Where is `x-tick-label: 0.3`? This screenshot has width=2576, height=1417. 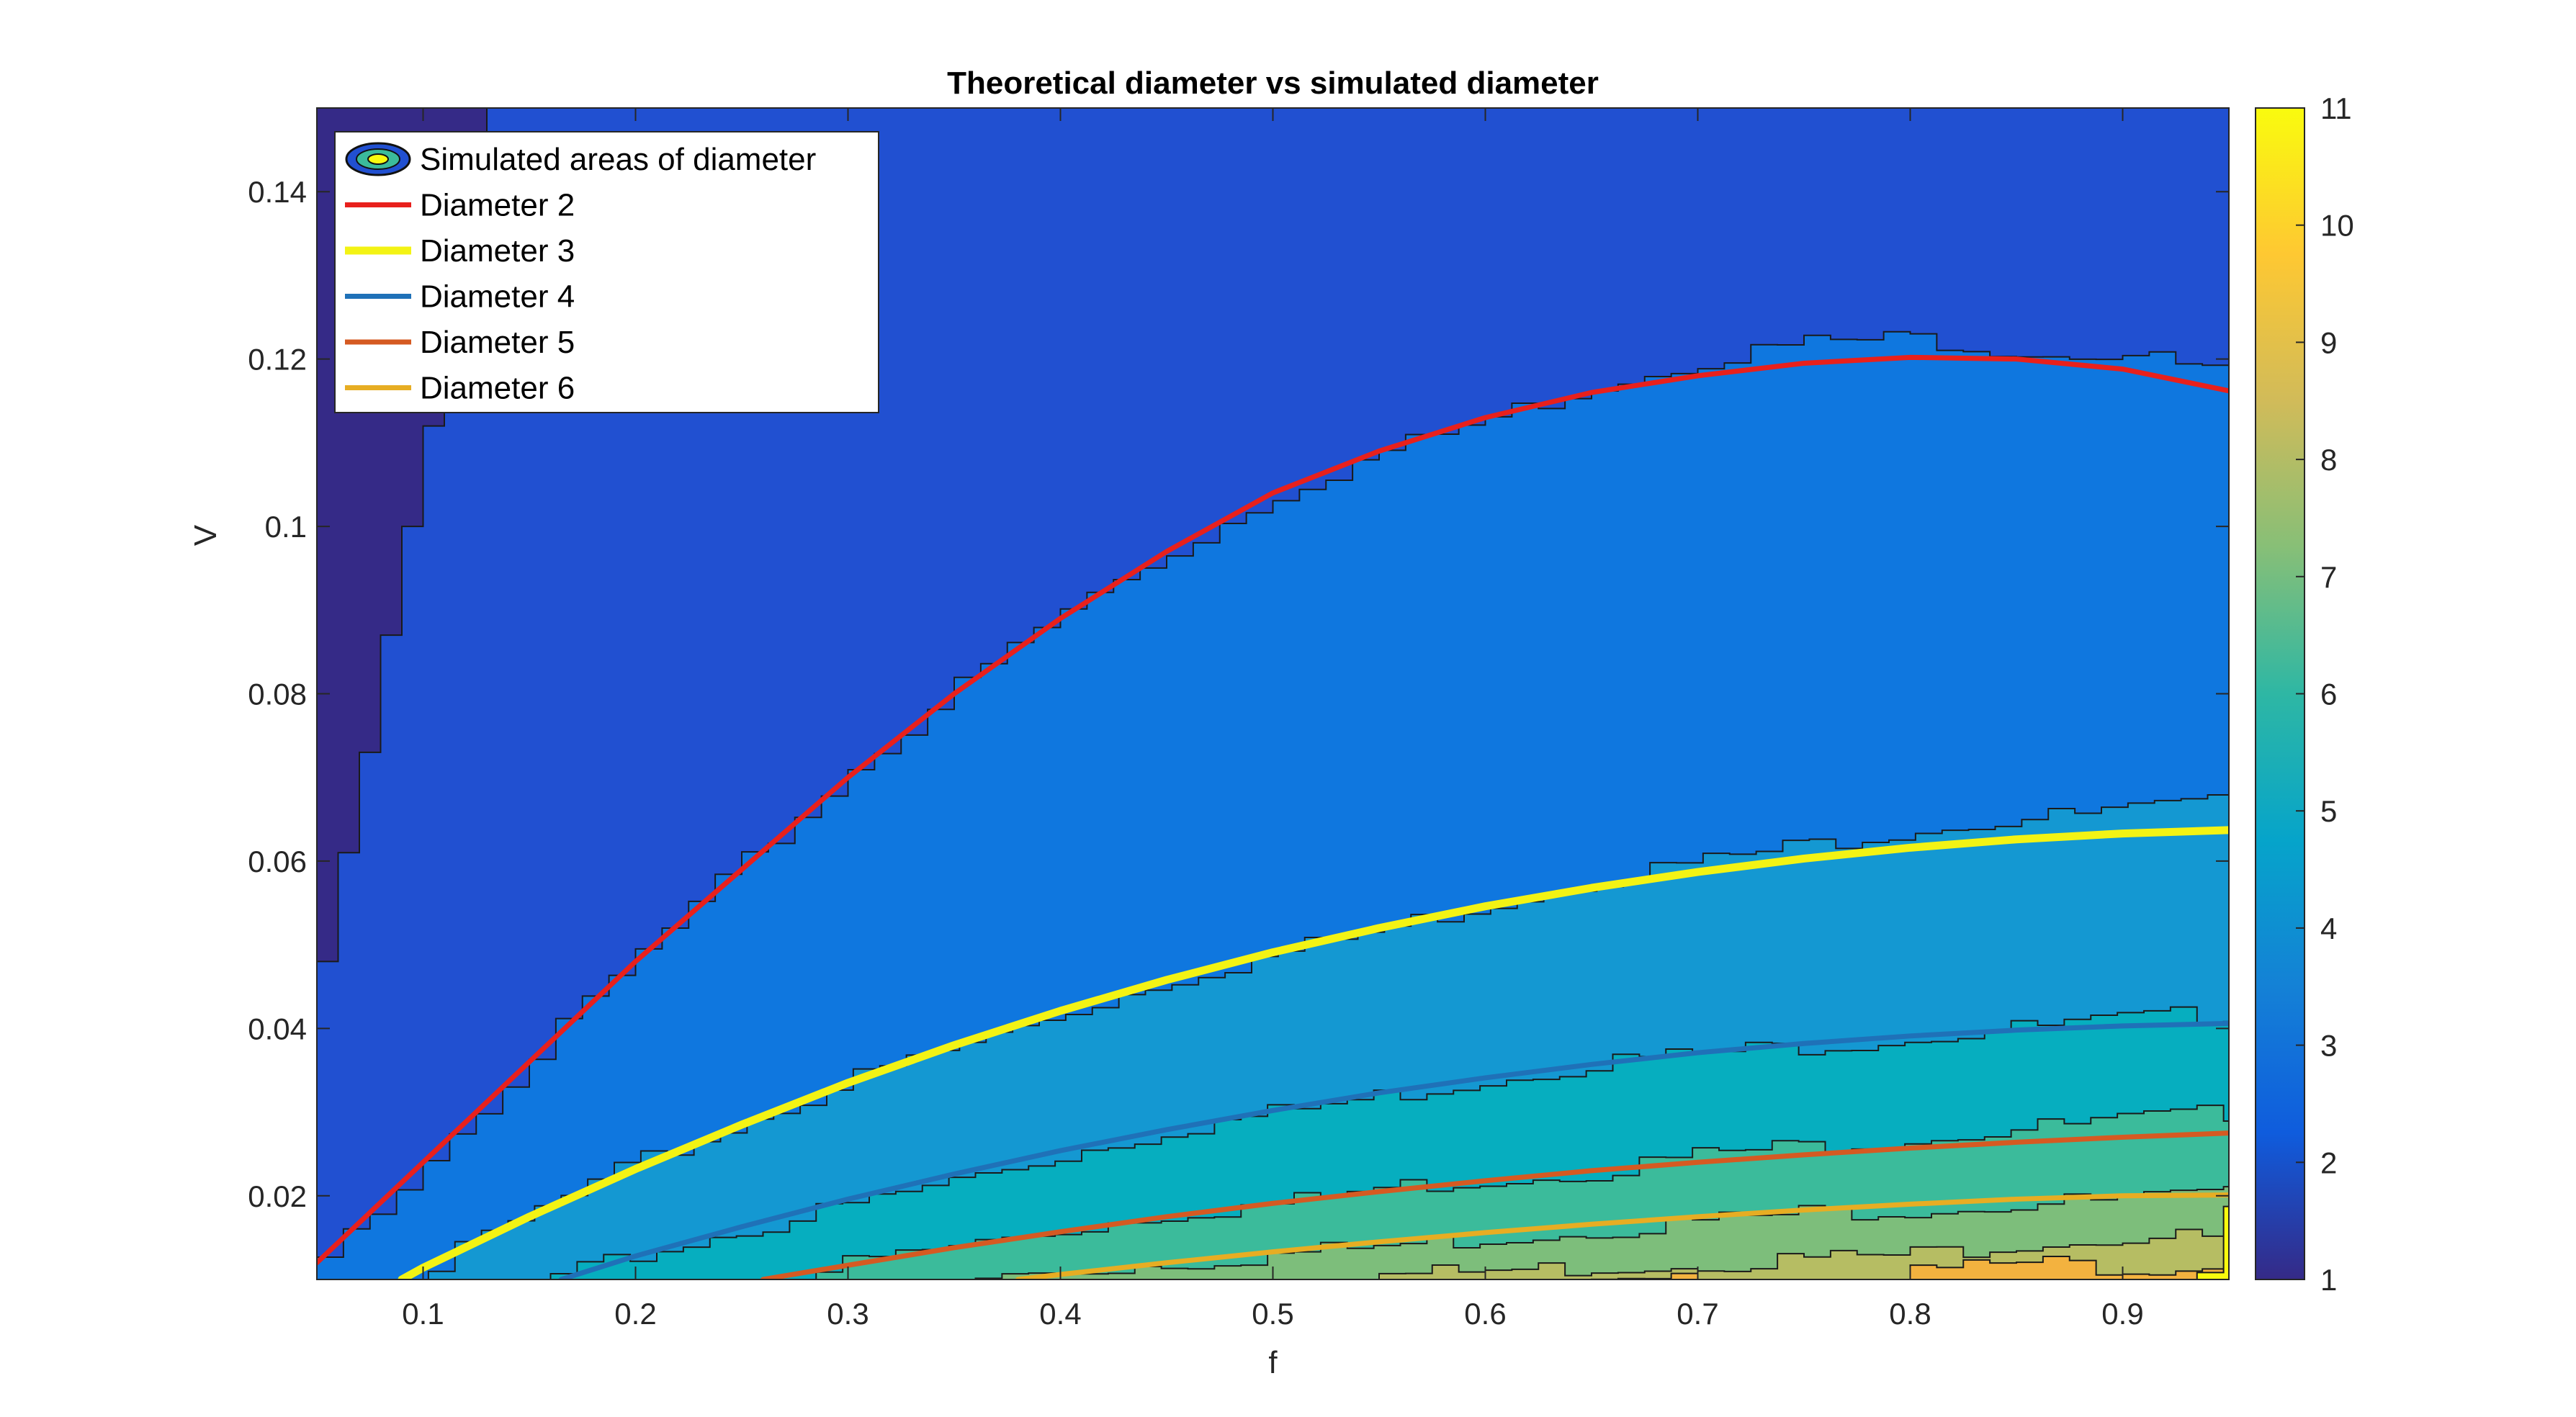
x-tick-label: 0.3 is located at coordinates (848, 1314).